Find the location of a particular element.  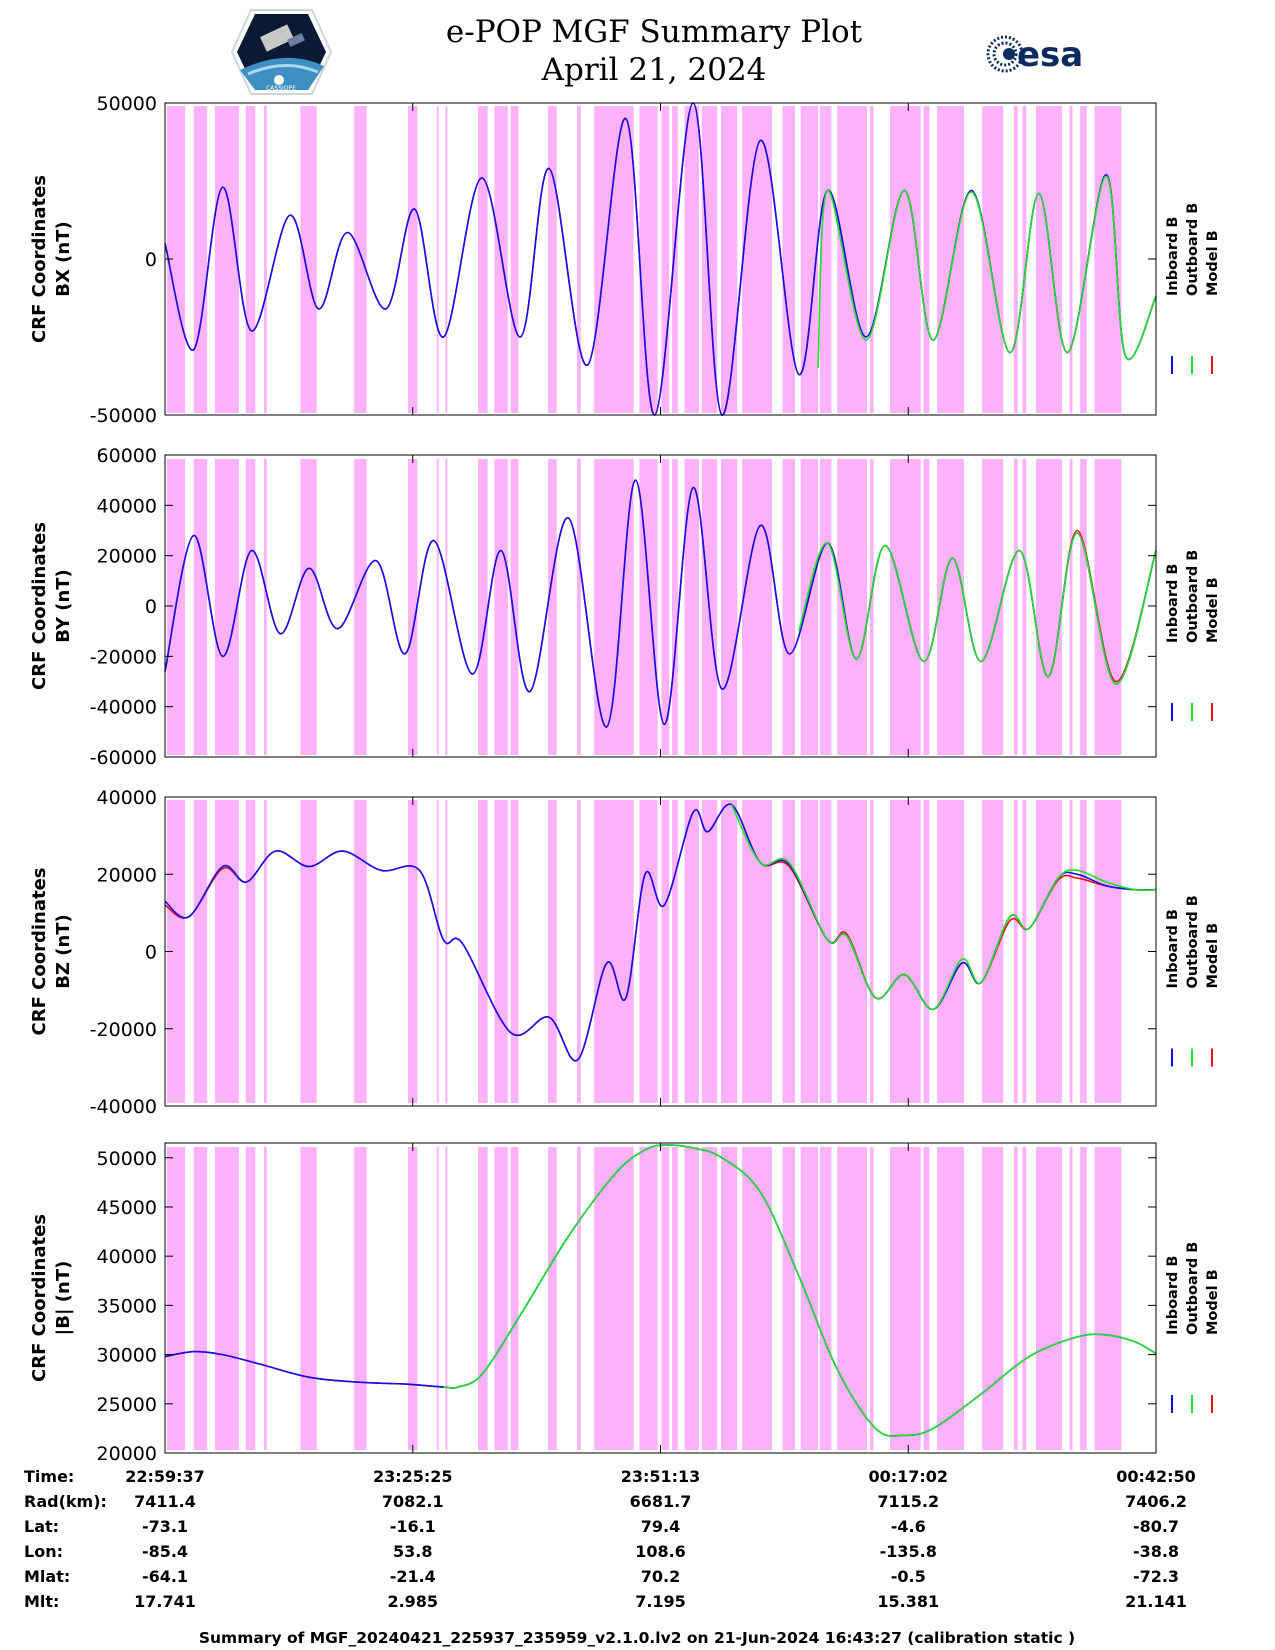

table-cell: 7082.1 is located at coordinates (413, 1501).